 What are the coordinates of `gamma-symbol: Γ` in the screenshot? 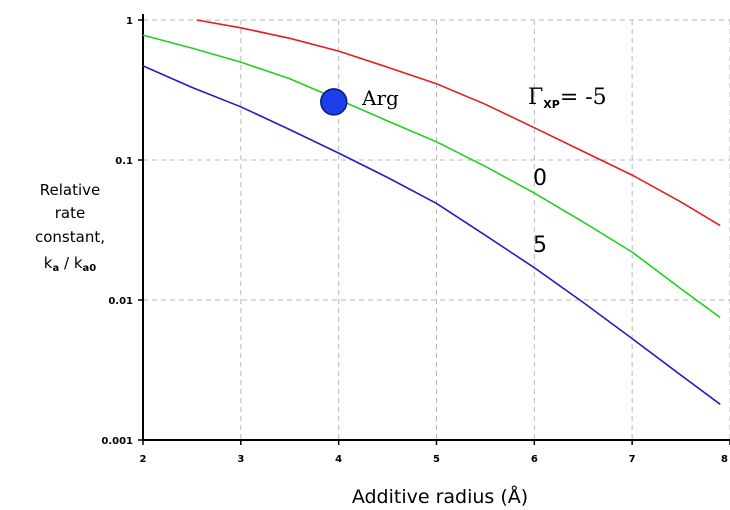 It's located at (535, 97).